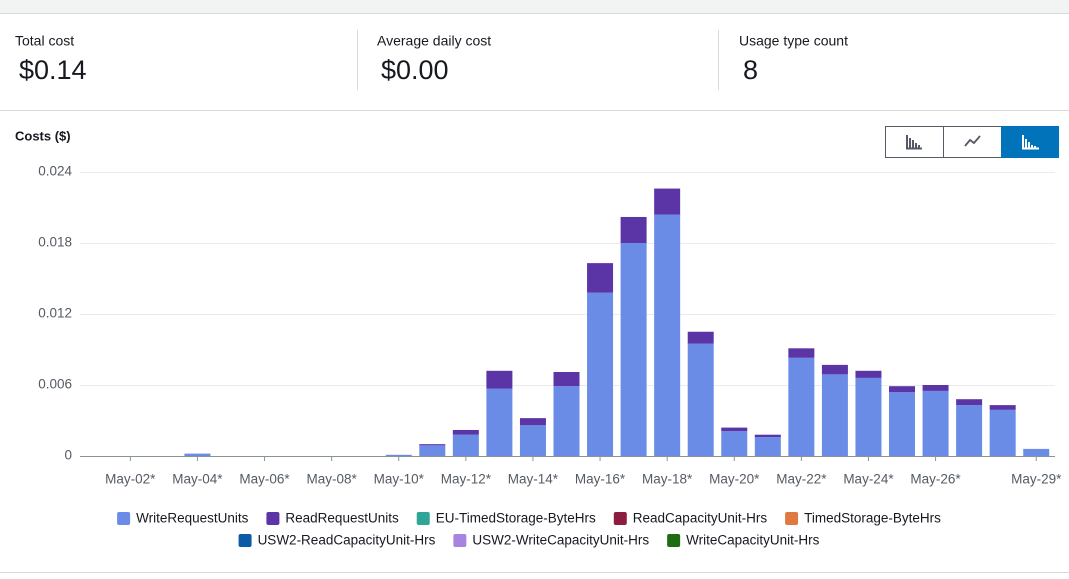  I want to click on x-tick-label: May-02*, so click(130, 479).